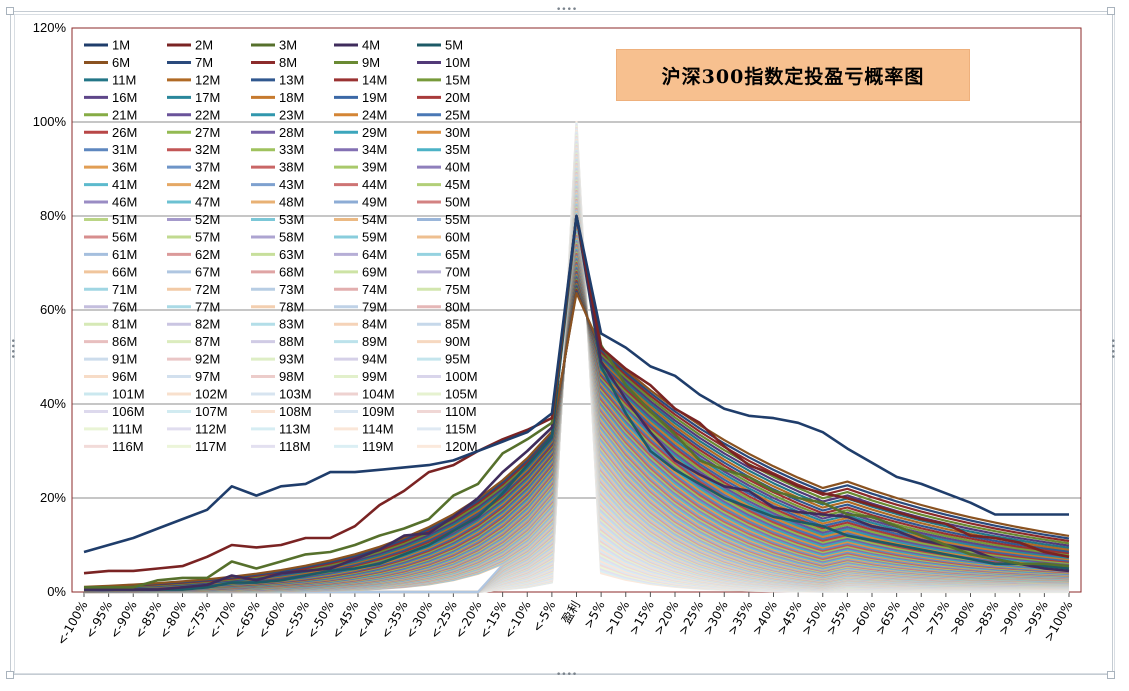 The width and height of the screenshot is (1129, 691). Describe the element at coordinates (457, 97) in the screenshot. I see `legend-label: 20M` at that location.